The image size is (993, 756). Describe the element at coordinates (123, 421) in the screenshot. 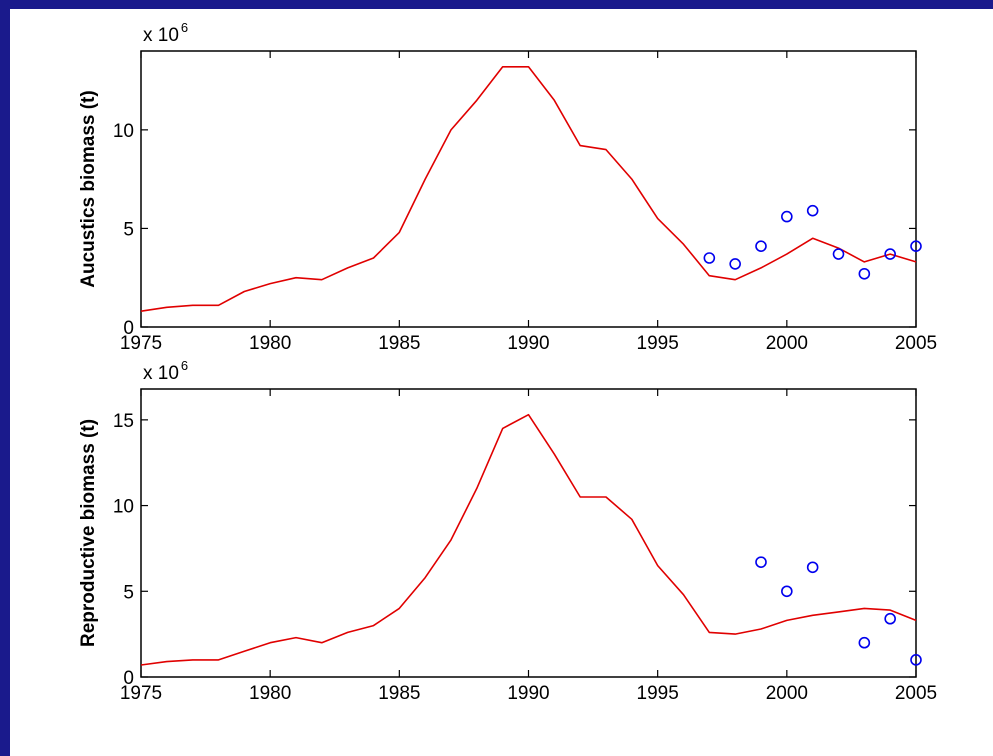

I see `y-tick-label: 15` at that location.